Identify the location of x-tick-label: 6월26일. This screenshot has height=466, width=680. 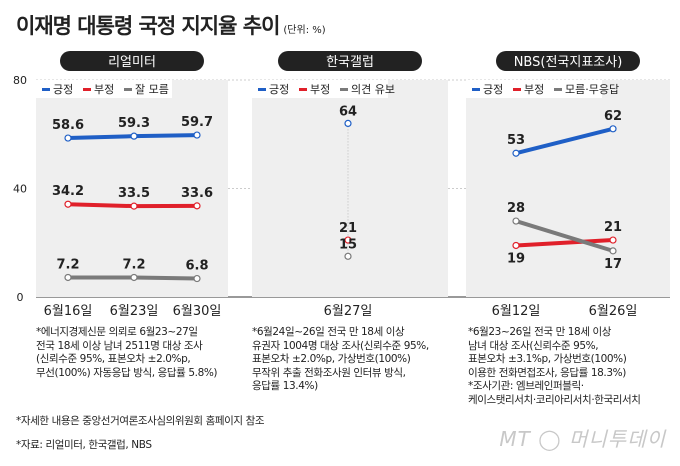
(613, 311).